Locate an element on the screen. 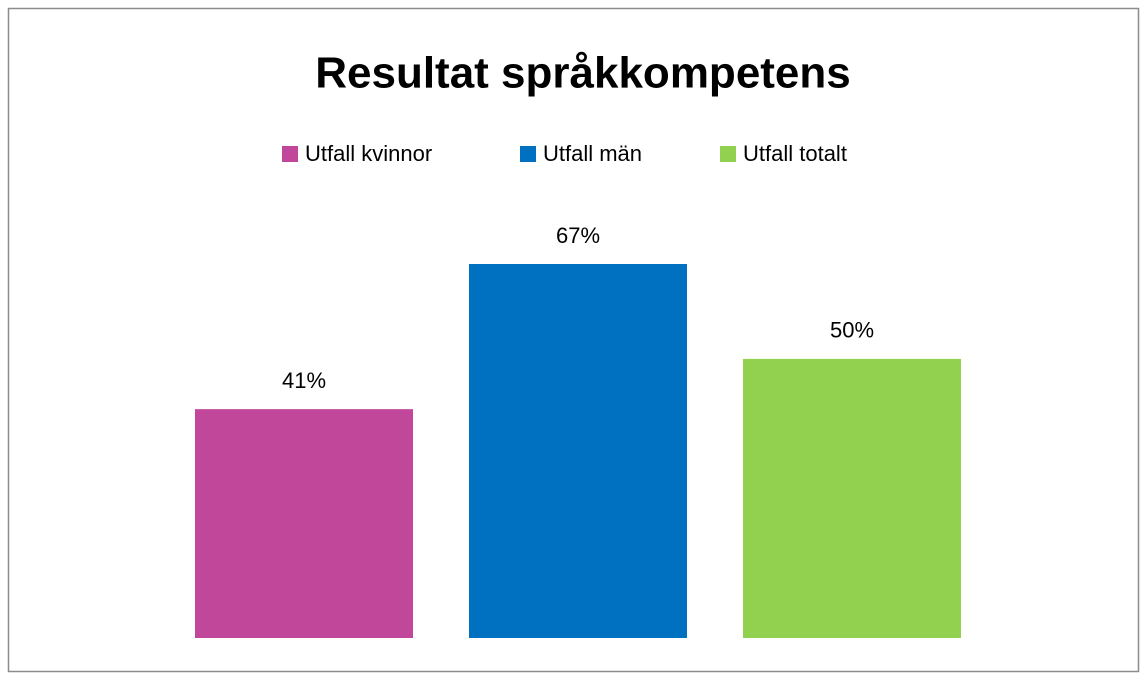  legend-label: Utfall totalt is located at coordinates (795, 153).